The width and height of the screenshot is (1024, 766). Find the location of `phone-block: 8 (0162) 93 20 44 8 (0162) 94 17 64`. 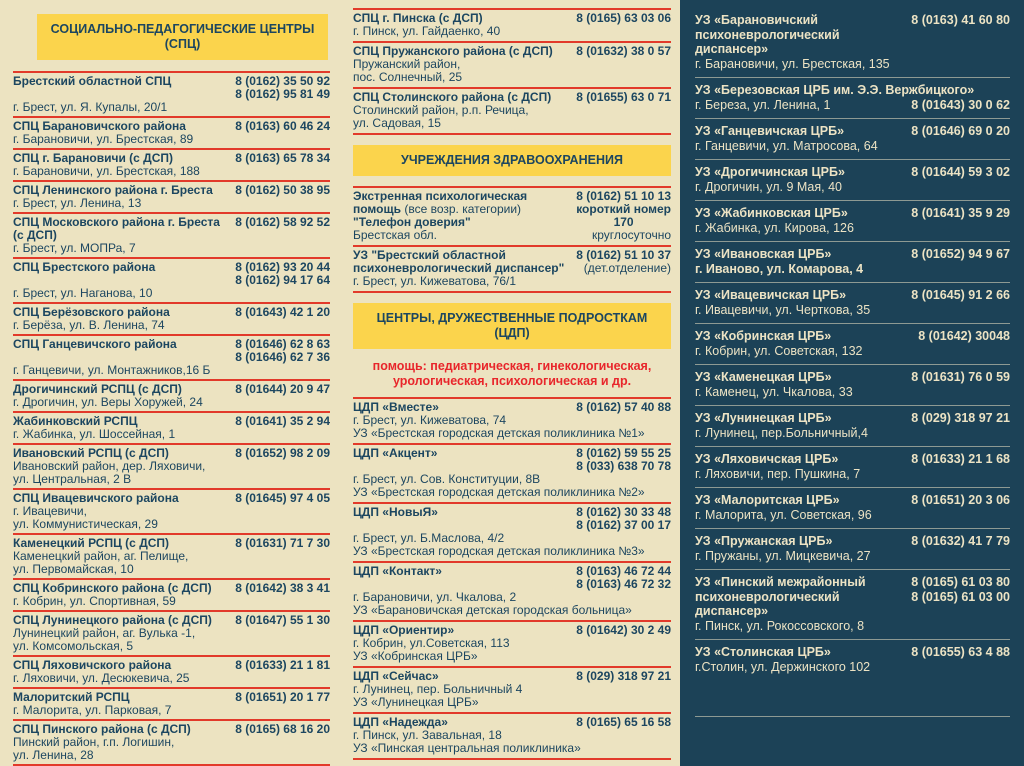

phone-block: 8 (0162) 93 20 44 8 (0162) 94 17 64 is located at coordinates (282, 274).